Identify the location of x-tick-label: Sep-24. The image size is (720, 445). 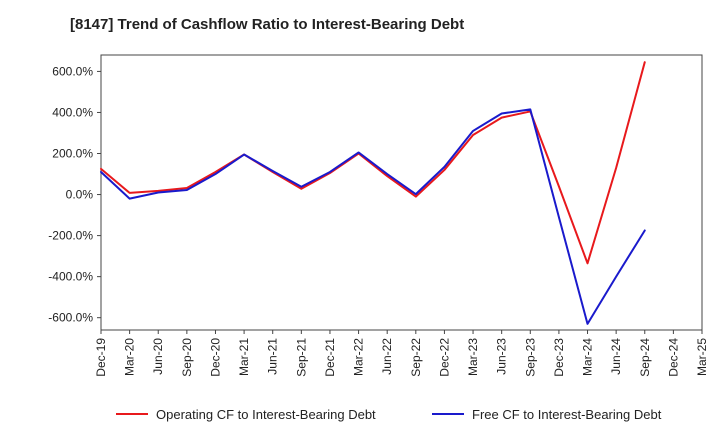
(645, 357).